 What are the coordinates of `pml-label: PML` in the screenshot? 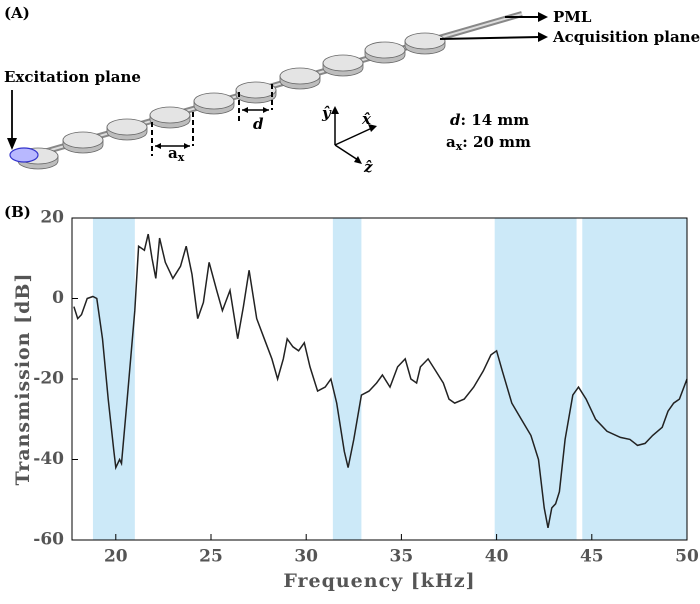 It's located at (572, 17).